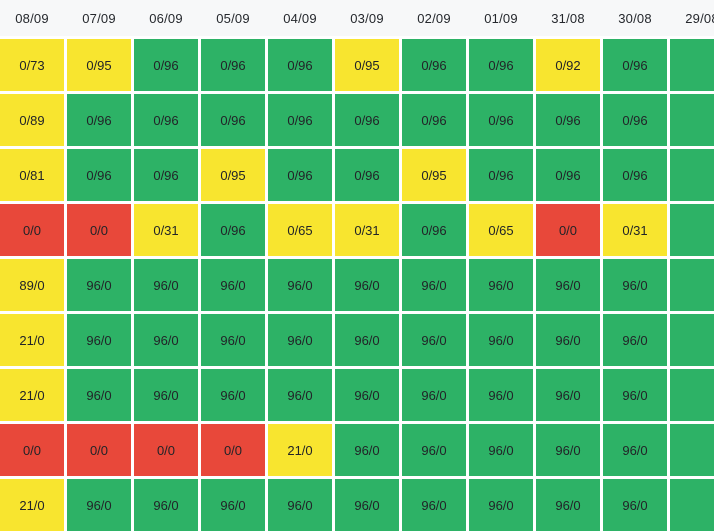 The width and height of the screenshot is (714, 531). I want to click on table-row: 0/73 0/95 0/96 0/96 0/96 0/95 0/96 0/96 0/92 0/96, so click(357, 65).